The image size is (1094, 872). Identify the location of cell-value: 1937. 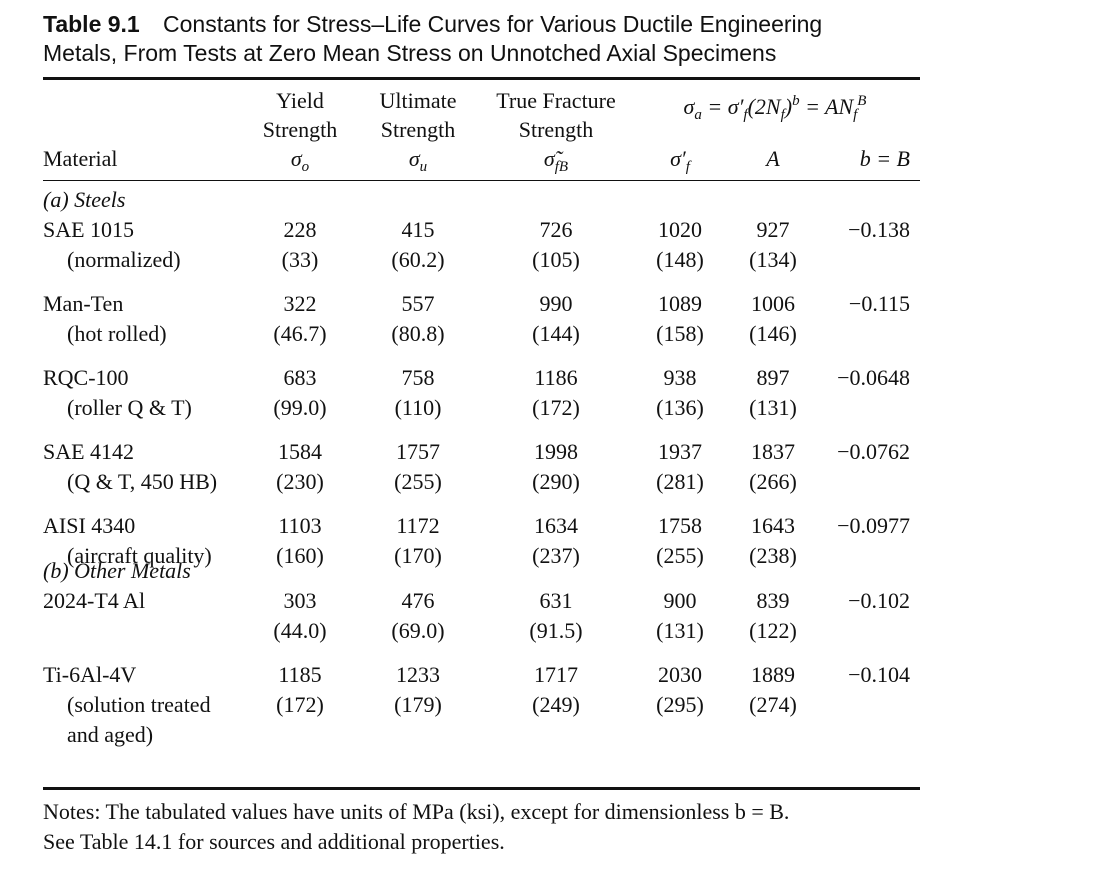
(680, 451).